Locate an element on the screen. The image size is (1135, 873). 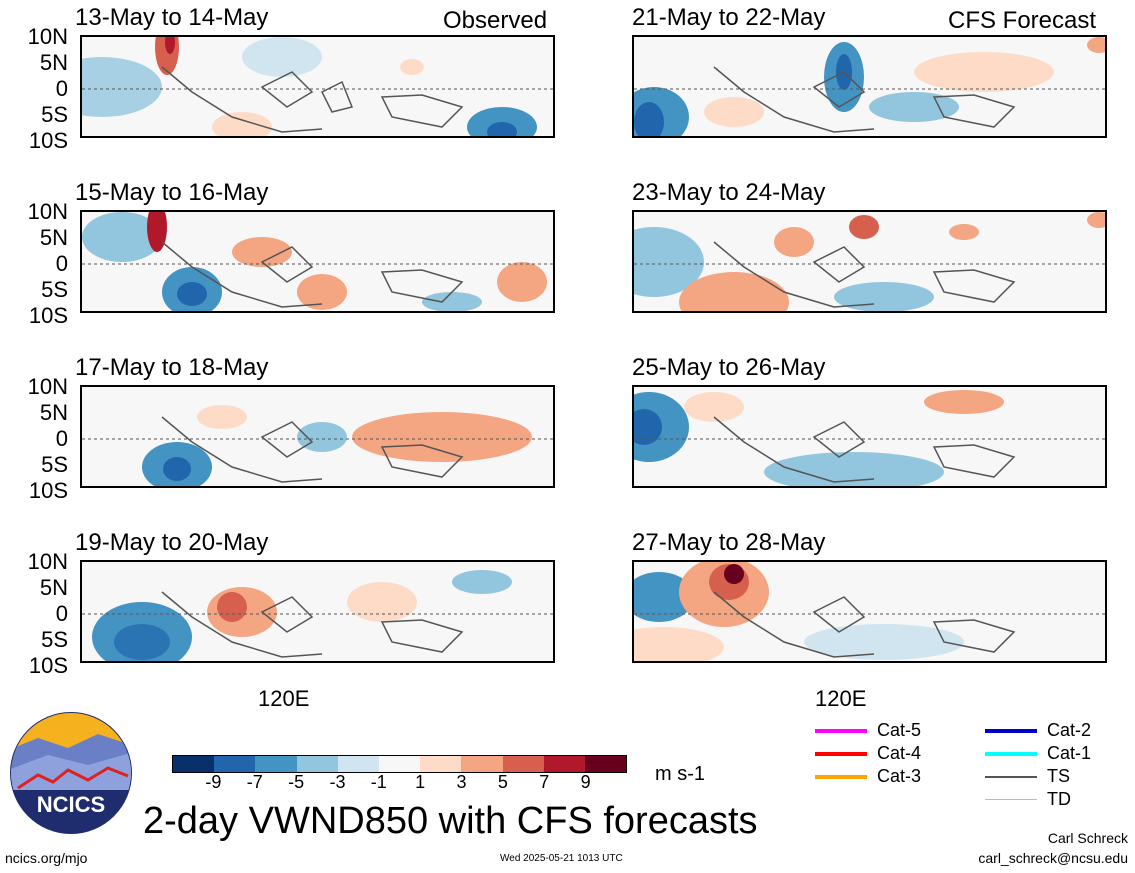
legend-item: Cat-5 is located at coordinates (868, 730).